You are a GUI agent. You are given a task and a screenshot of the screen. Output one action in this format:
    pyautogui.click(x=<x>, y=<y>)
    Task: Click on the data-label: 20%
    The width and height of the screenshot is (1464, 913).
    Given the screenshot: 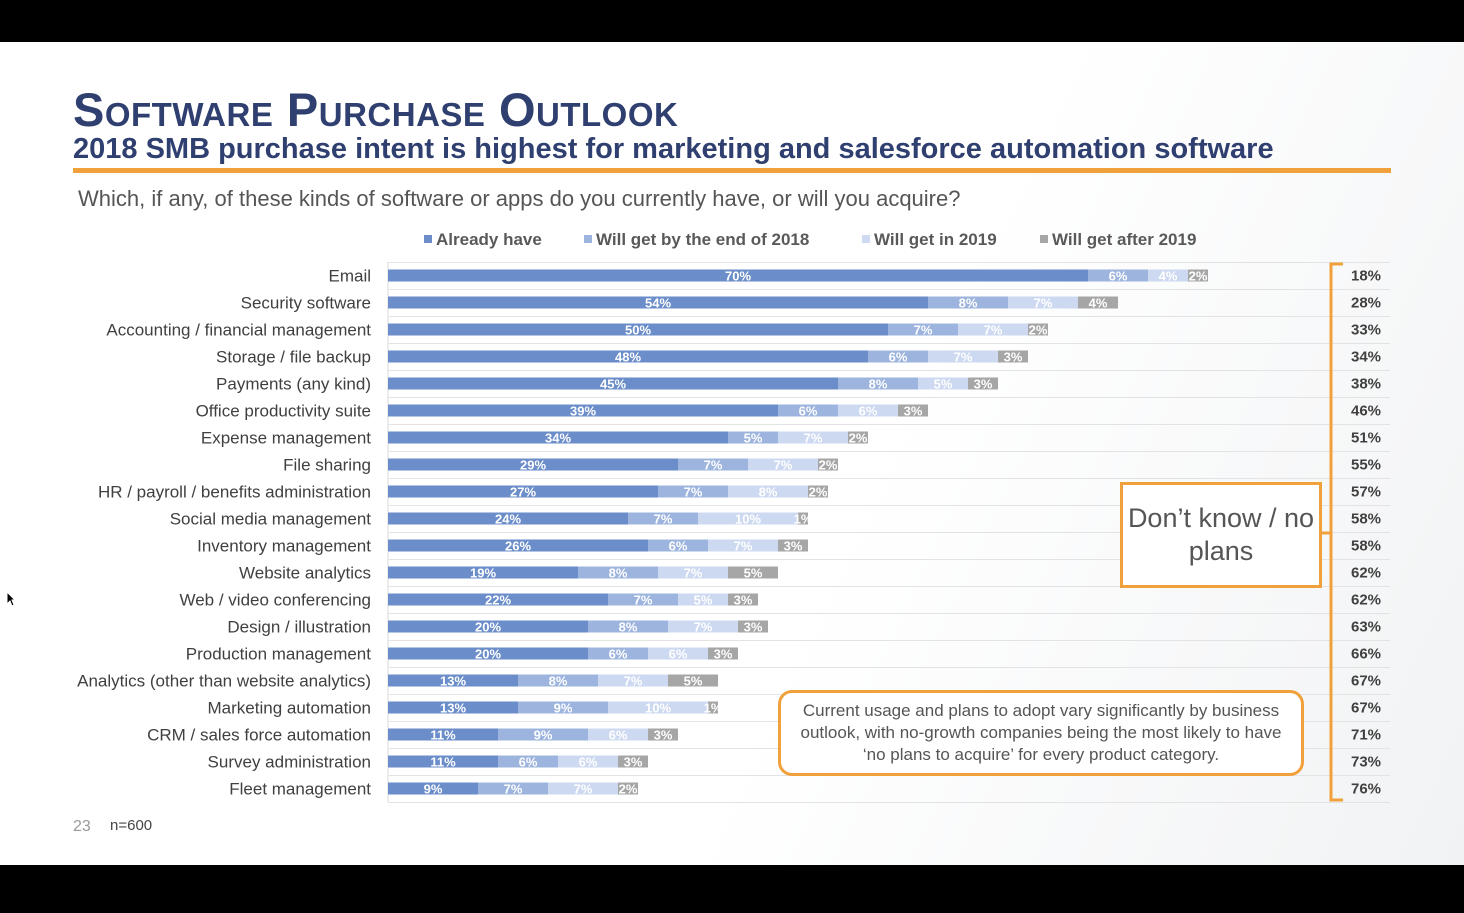 What is the action you would take?
    pyautogui.click(x=488, y=654)
    